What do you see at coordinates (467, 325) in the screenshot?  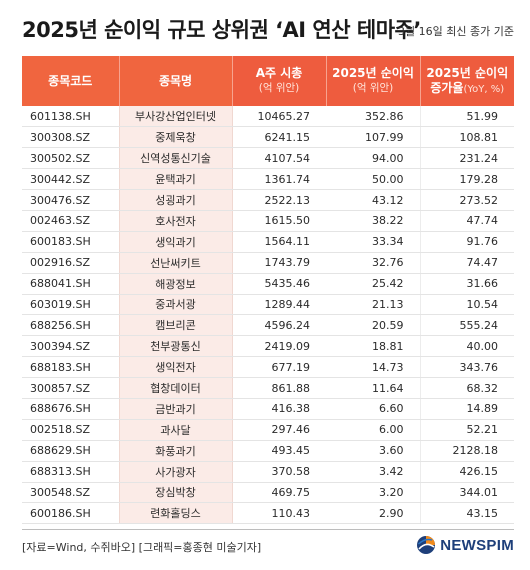 I see `growth-cell: 555.24` at bounding box center [467, 325].